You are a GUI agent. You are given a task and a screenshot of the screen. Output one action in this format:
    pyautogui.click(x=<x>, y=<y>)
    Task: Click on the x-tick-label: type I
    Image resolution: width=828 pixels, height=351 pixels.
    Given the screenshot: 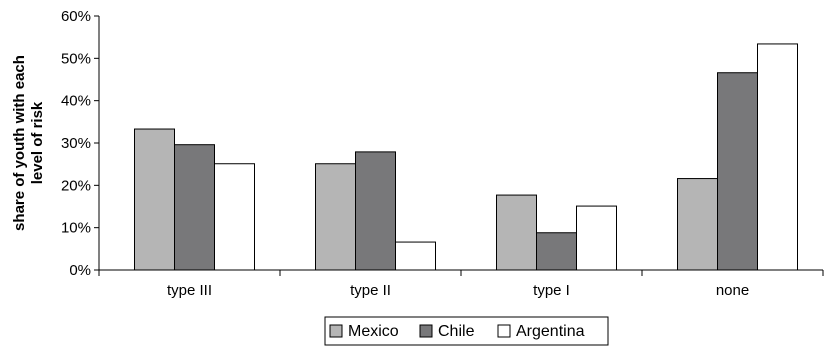 What is the action you would take?
    pyautogui.click(x=551, y=290)
    